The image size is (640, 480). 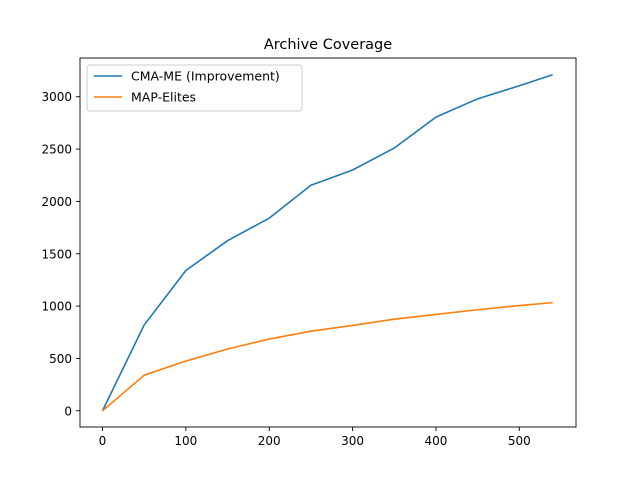 I want to click on legend-label-1: MAP-Elites, so click(x=163, y=97).